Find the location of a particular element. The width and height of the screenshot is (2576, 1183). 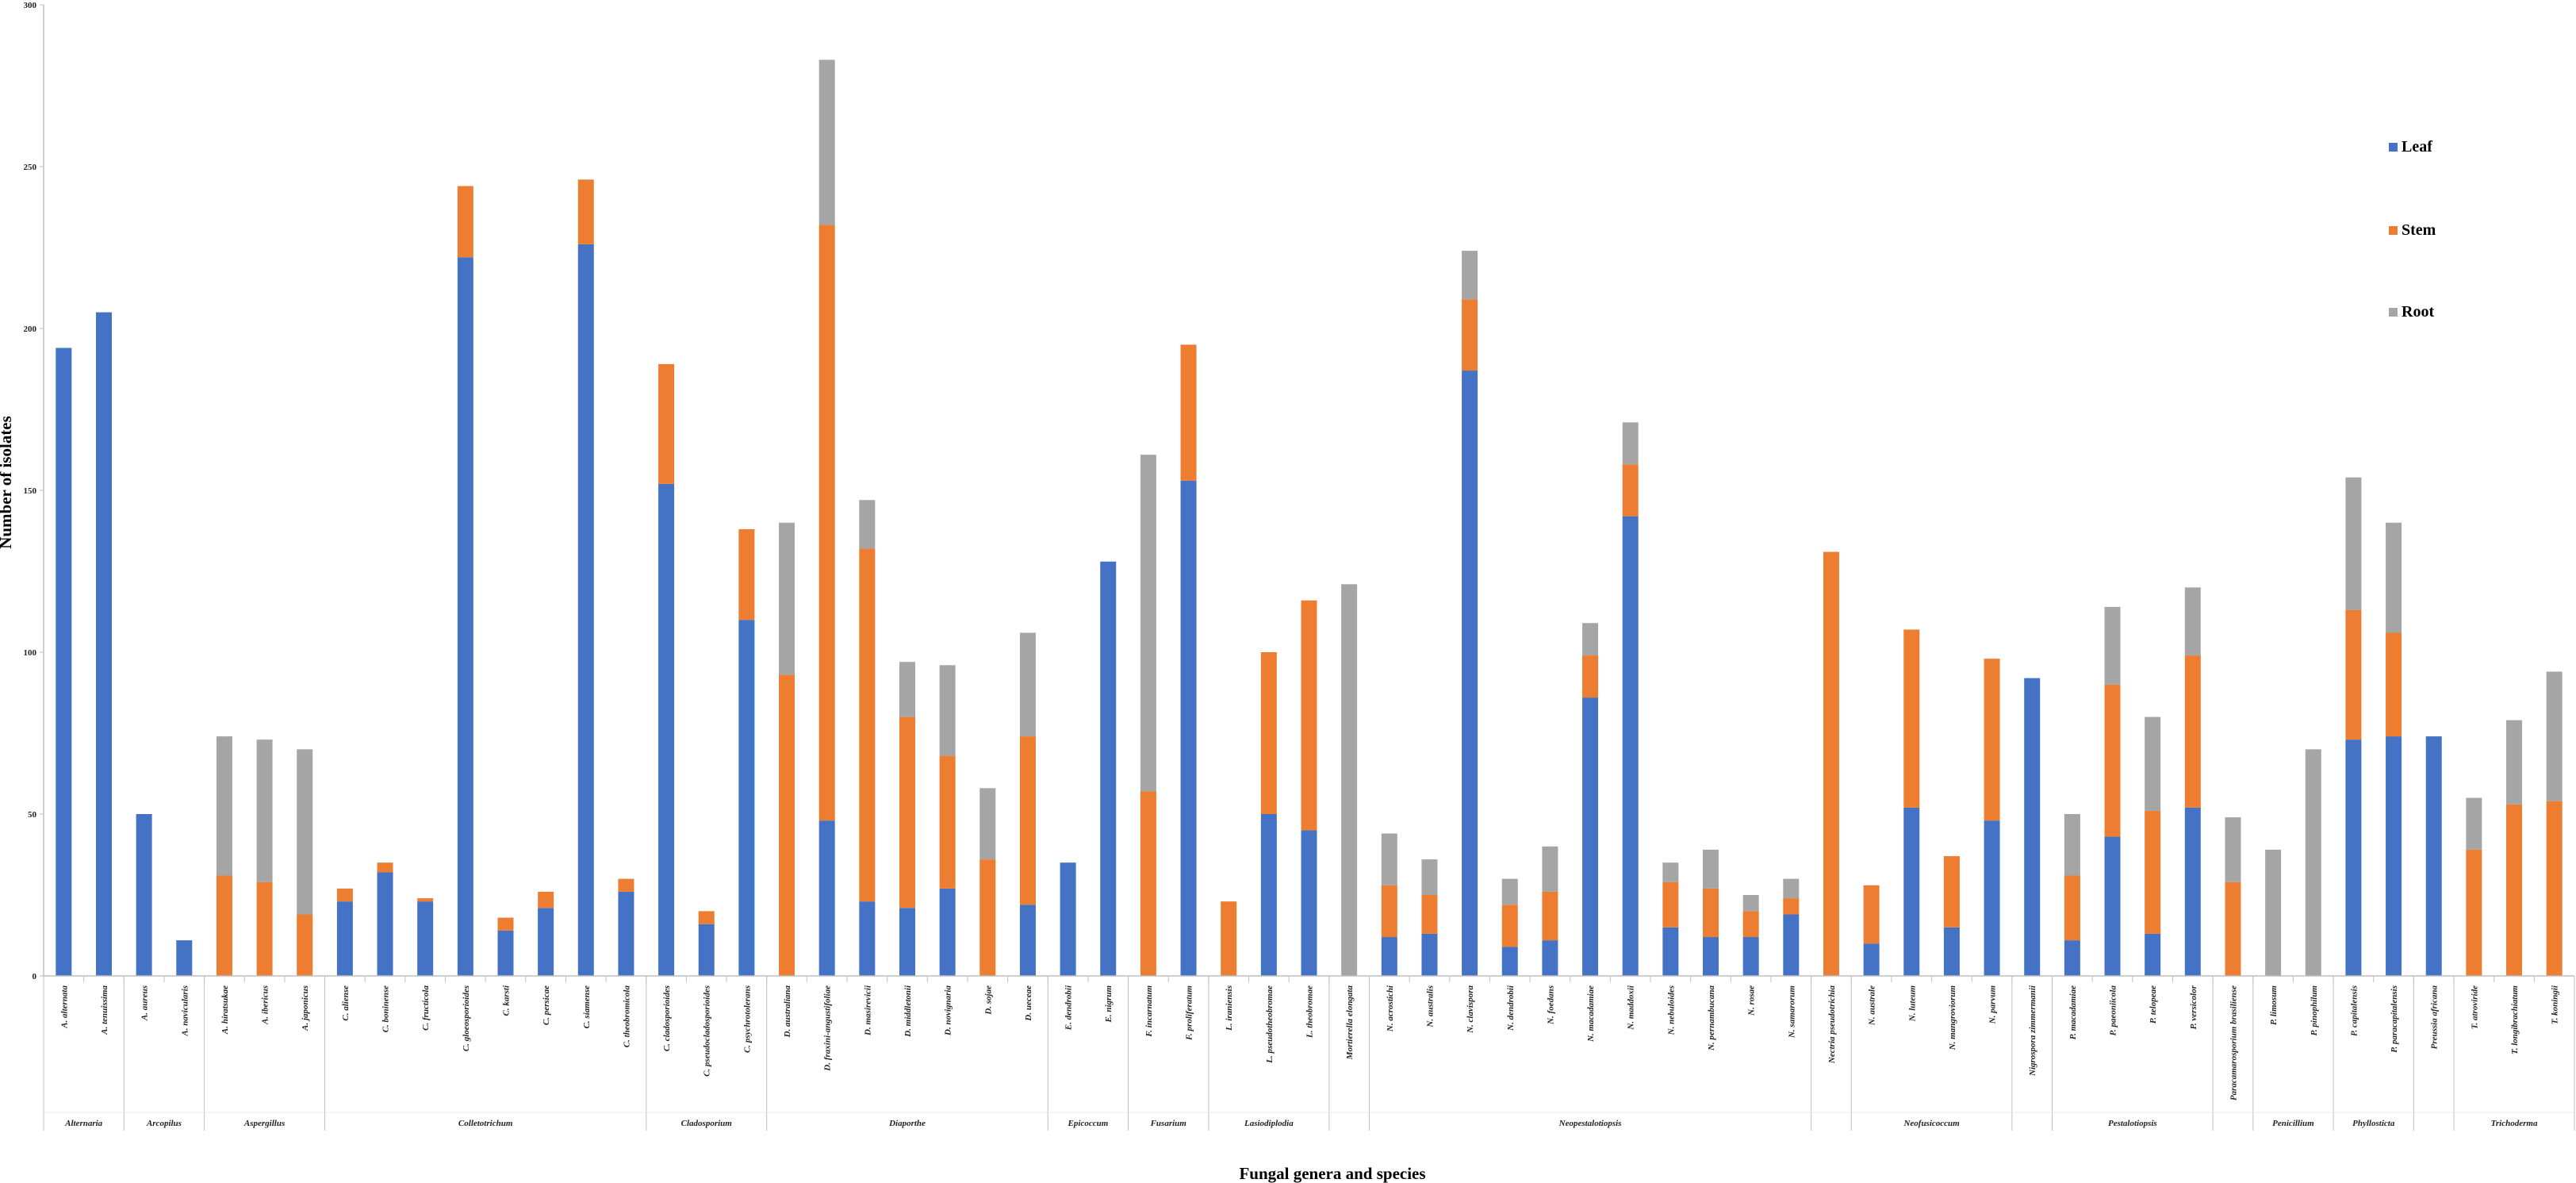

x-category-label: D. novignaria is located at coordinates (949, 1010).